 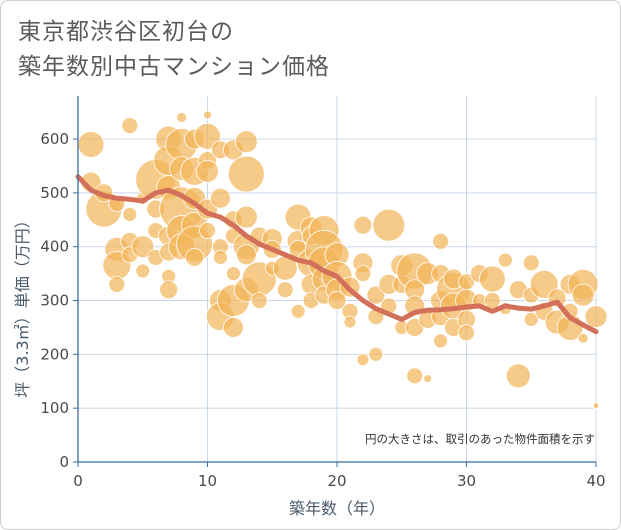 What do you see at coordinates (174, 67) in the screenshot?
I see `chart-title-line-2: 築年数別中古マンション価格` at bounding box center [174, 67].